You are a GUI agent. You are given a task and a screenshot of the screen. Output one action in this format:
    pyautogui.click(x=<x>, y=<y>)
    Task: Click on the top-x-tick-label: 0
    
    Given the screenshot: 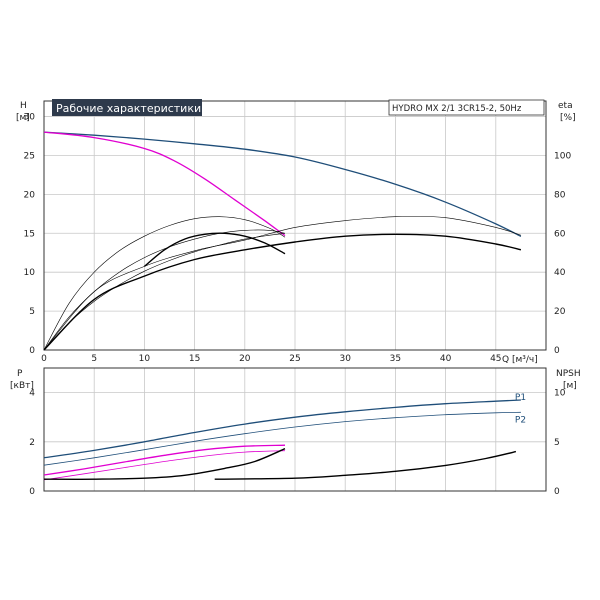 What is the action you would take?
    pyautogui.click(x=44, y=359)
    